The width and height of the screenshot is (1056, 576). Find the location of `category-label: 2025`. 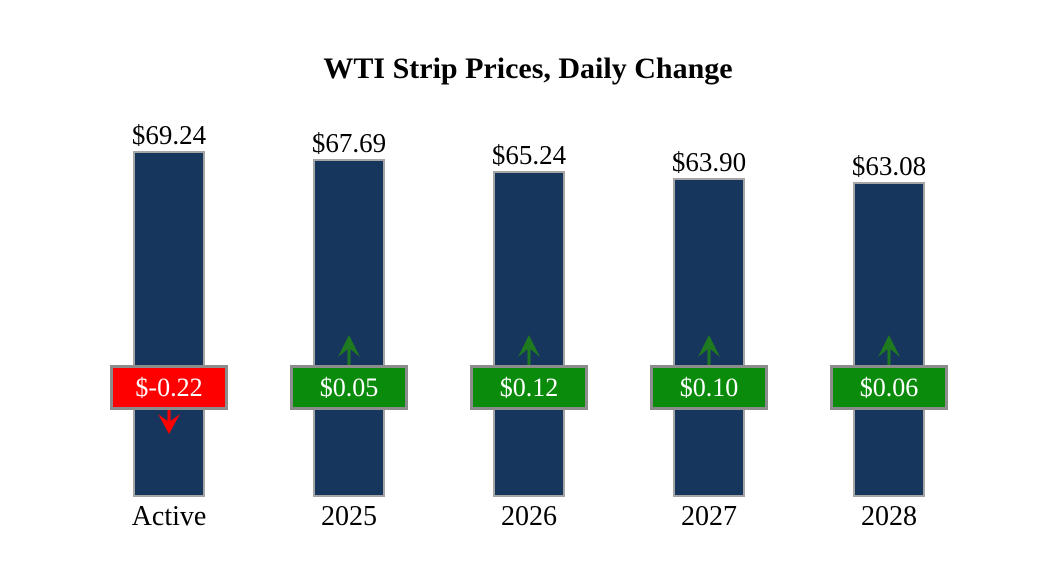

category-label: 2025 is located at coordinates (349, 516).